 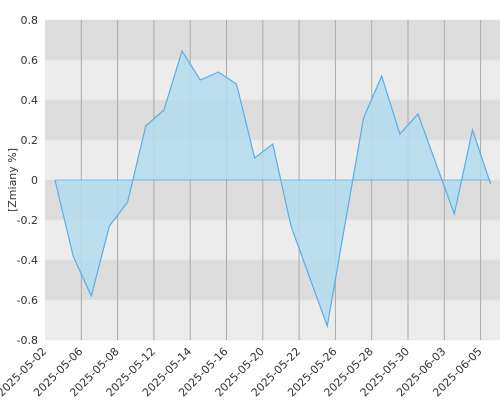 I want to click on y-tick-label: -0.6, so click(x=27, y=300).